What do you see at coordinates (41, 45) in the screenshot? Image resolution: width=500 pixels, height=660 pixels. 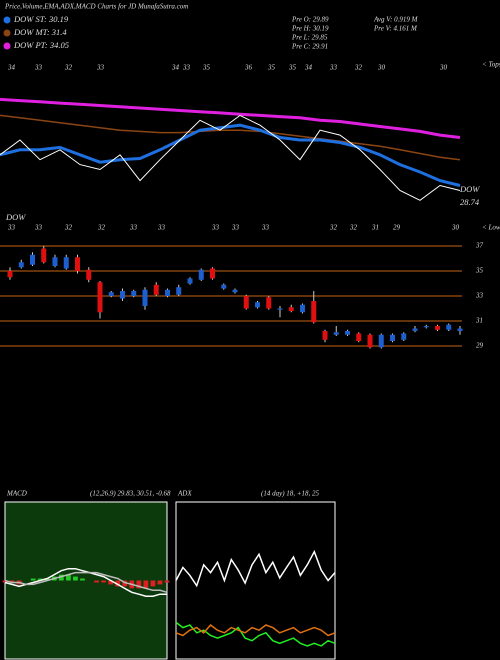 I see `legend-label: DOW PT: 34.05` at bounding box center [41, 45].